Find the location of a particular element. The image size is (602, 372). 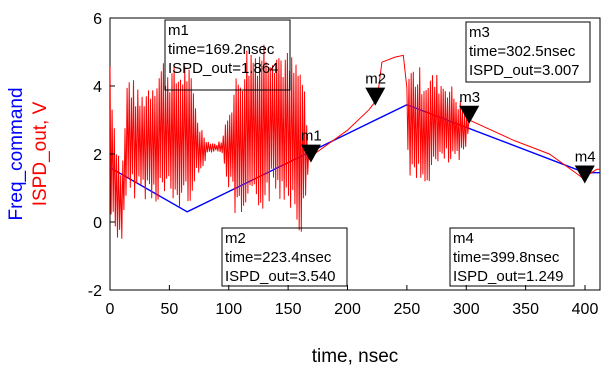

marker-tag-m2: m2 is located at coordinates (375, 79).